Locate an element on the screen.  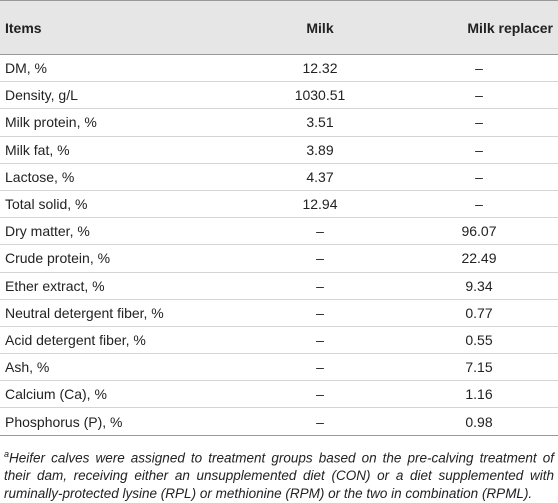
table-cell: Ash, % is located at coordinates (27, 367).